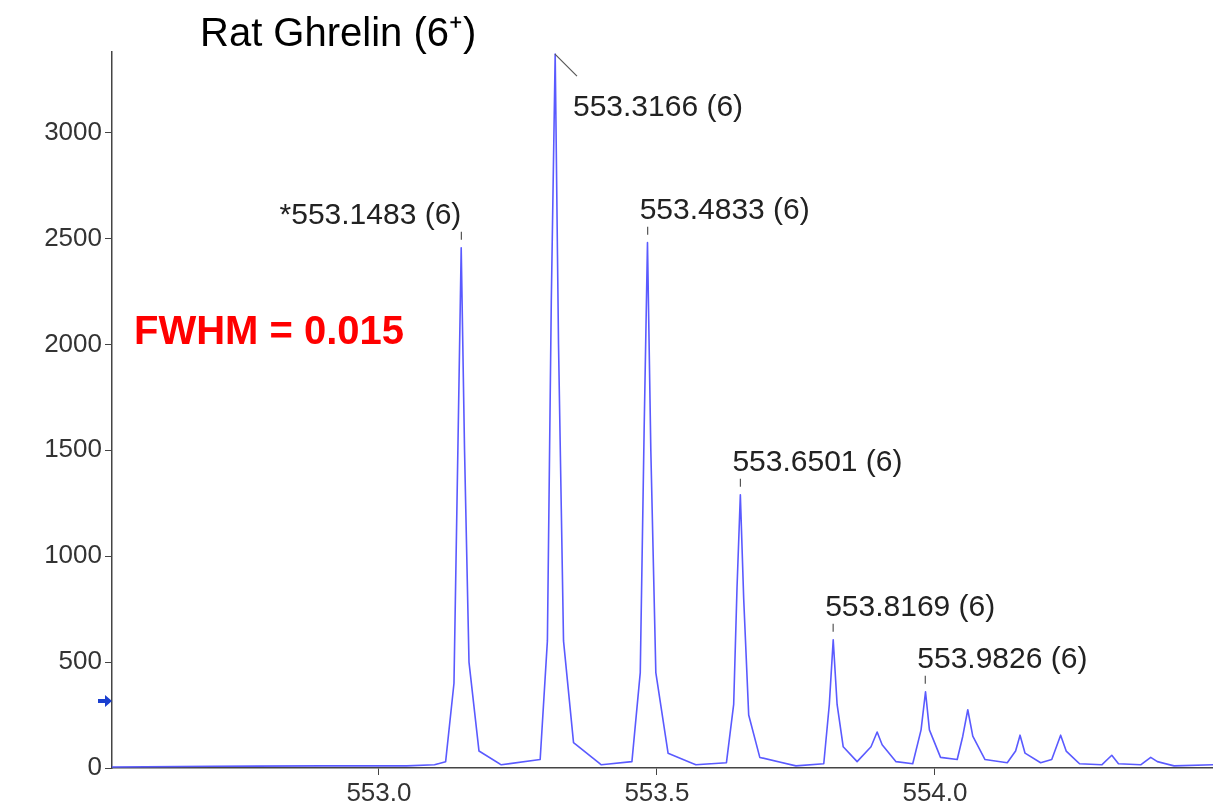  Describe the element at coordinates (269, 330) in the screenshot. I see `annotation: FWHM = 0.015` at that location.